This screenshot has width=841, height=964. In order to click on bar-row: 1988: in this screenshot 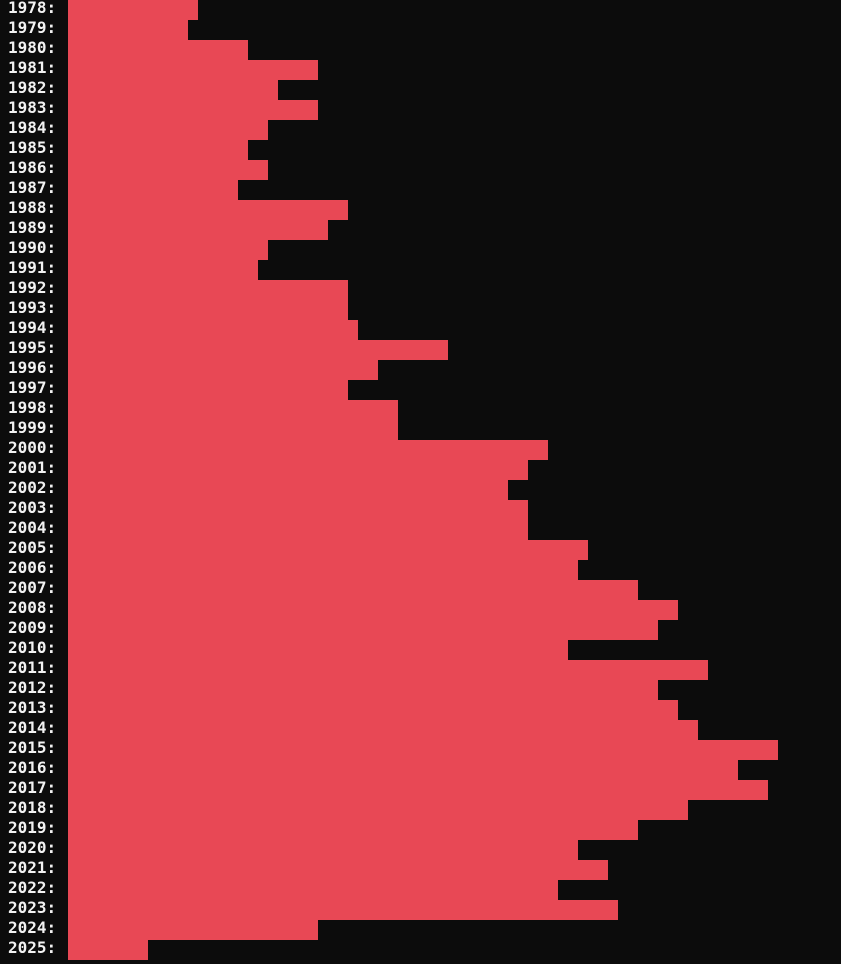, I will do `click(420, 210)`.